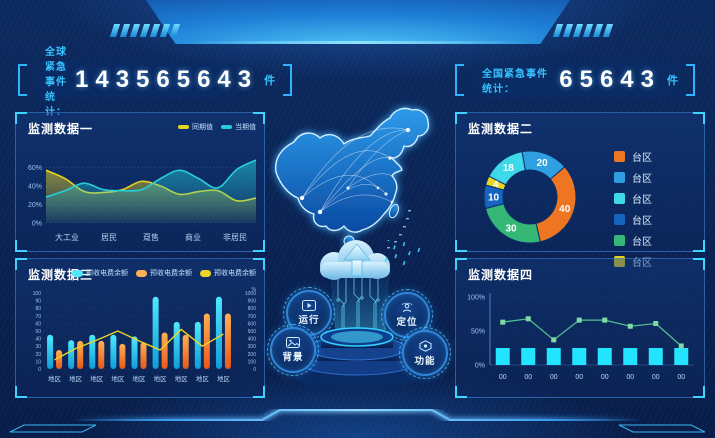 This screenshot has width=715, height=438. I want to click on china-map, so click(352, 178).